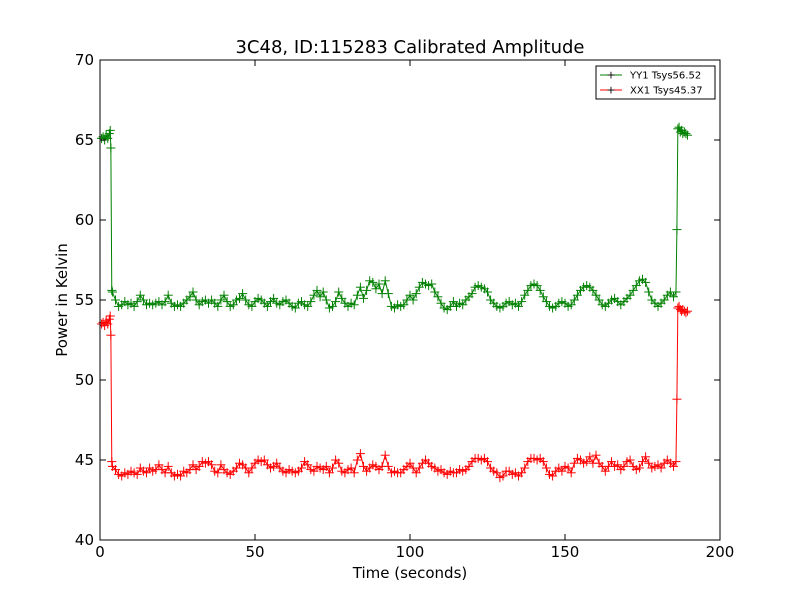  What do you see at coordinates (410, 573) in the screenshot?
I see `x-axis-label: Time (seconds)` at bounding box center [410, 573].